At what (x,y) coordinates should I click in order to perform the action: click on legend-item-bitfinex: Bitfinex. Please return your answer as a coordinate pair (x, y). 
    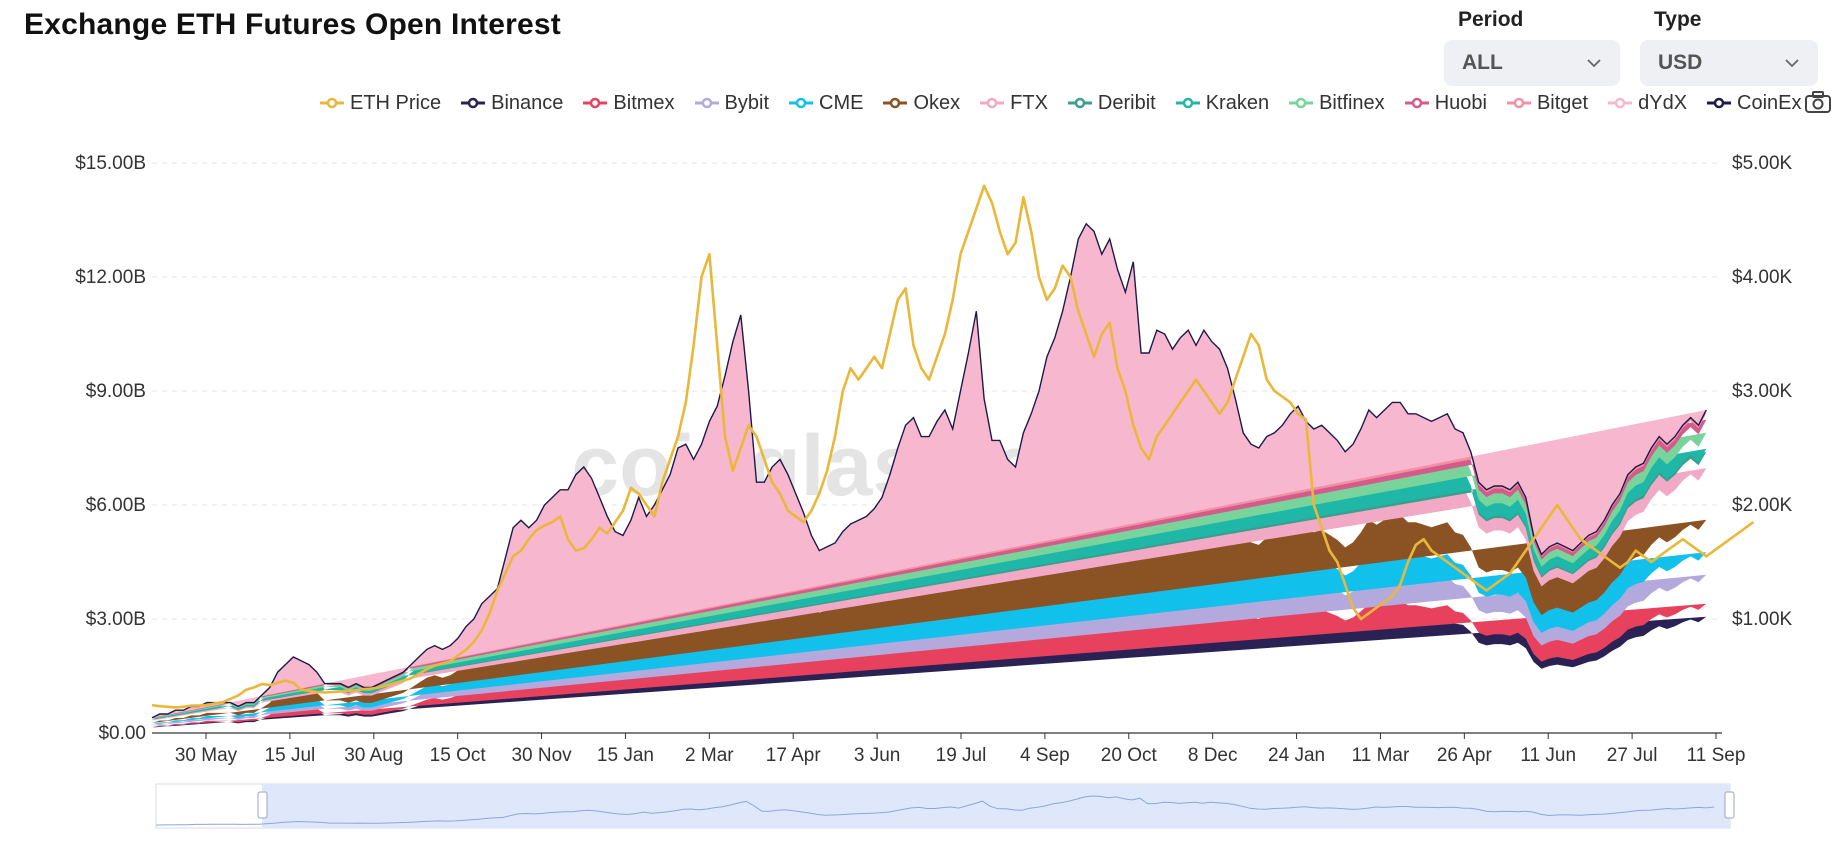
    Looking at the image, I should click on (1337, 103).